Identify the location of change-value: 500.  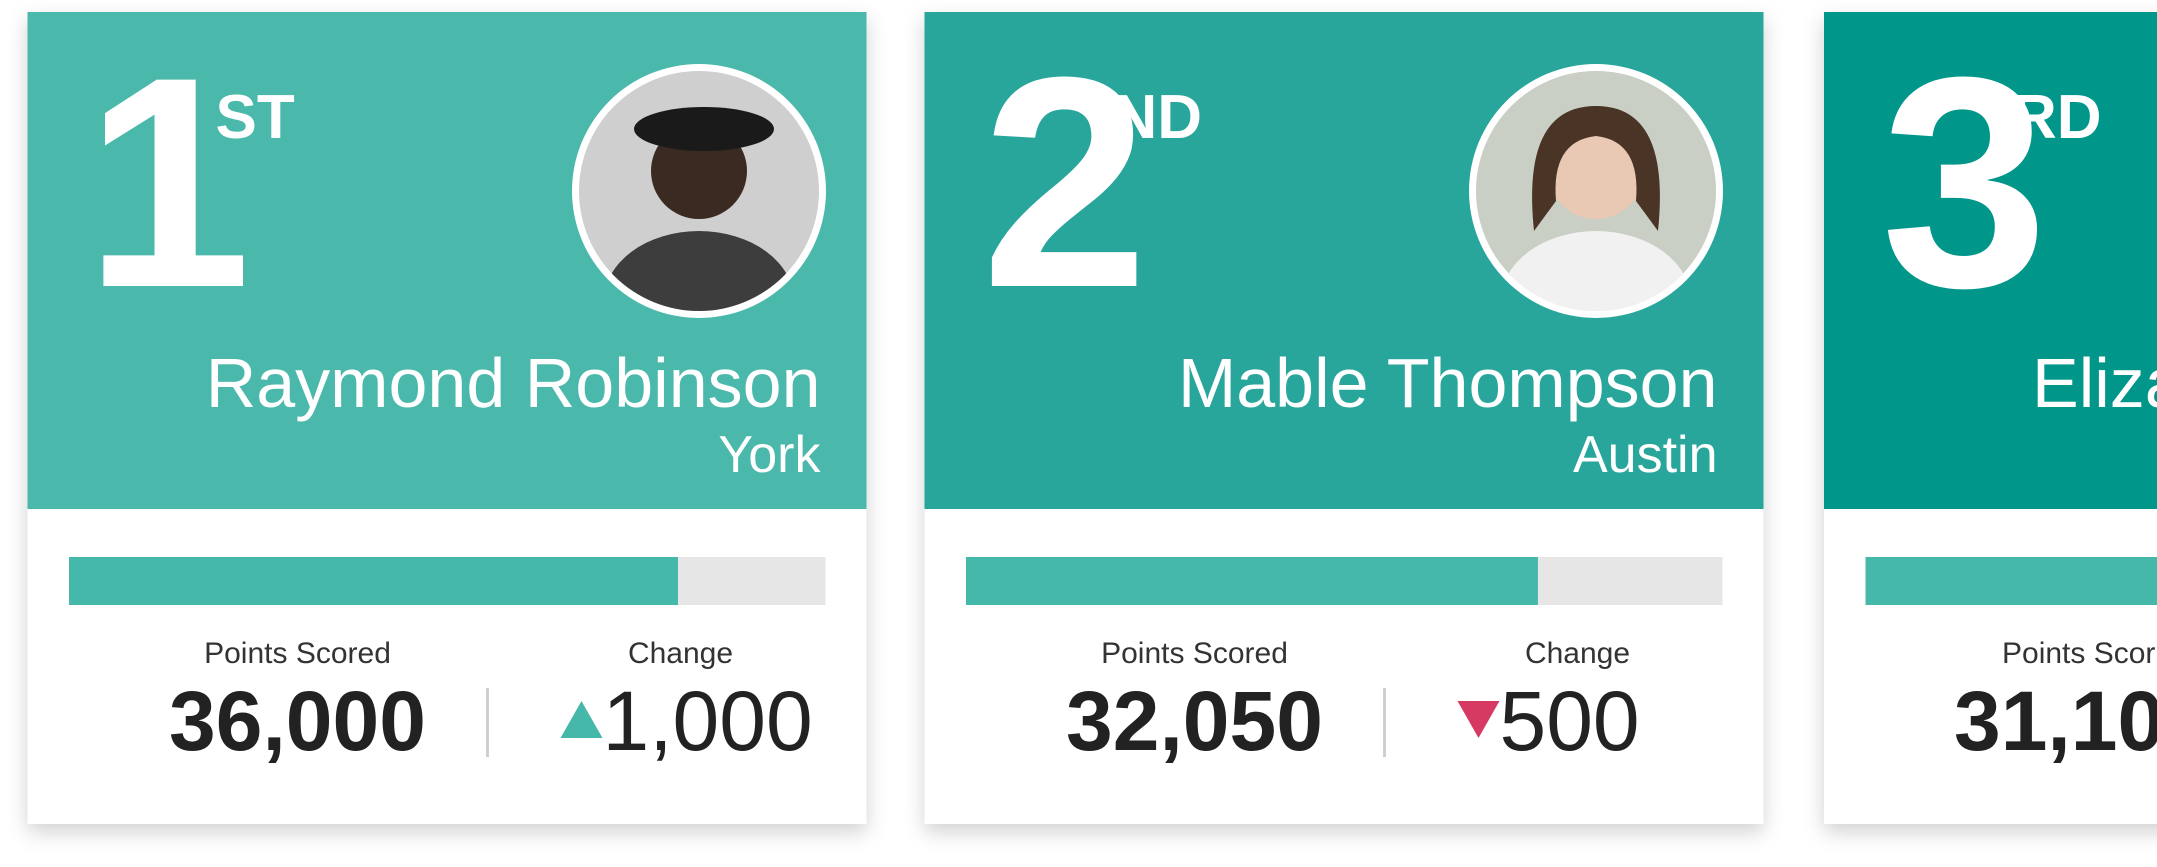
(1570, 721).